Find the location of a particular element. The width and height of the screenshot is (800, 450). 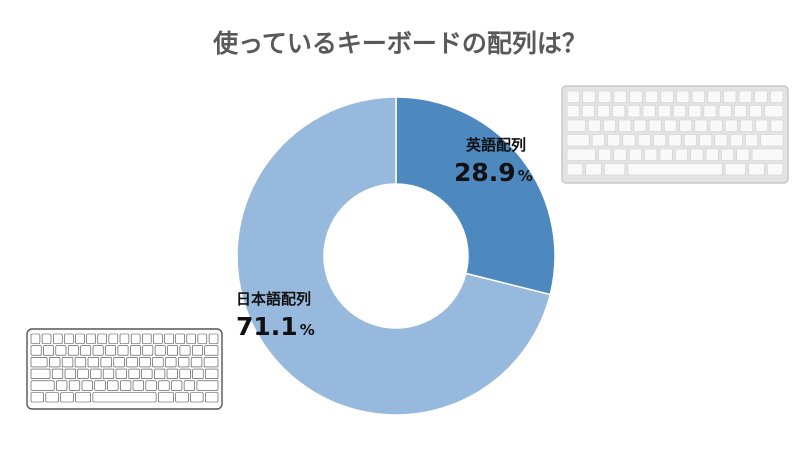

slice-category-label-0: 英語配列 is located at coordinates (496, 145).